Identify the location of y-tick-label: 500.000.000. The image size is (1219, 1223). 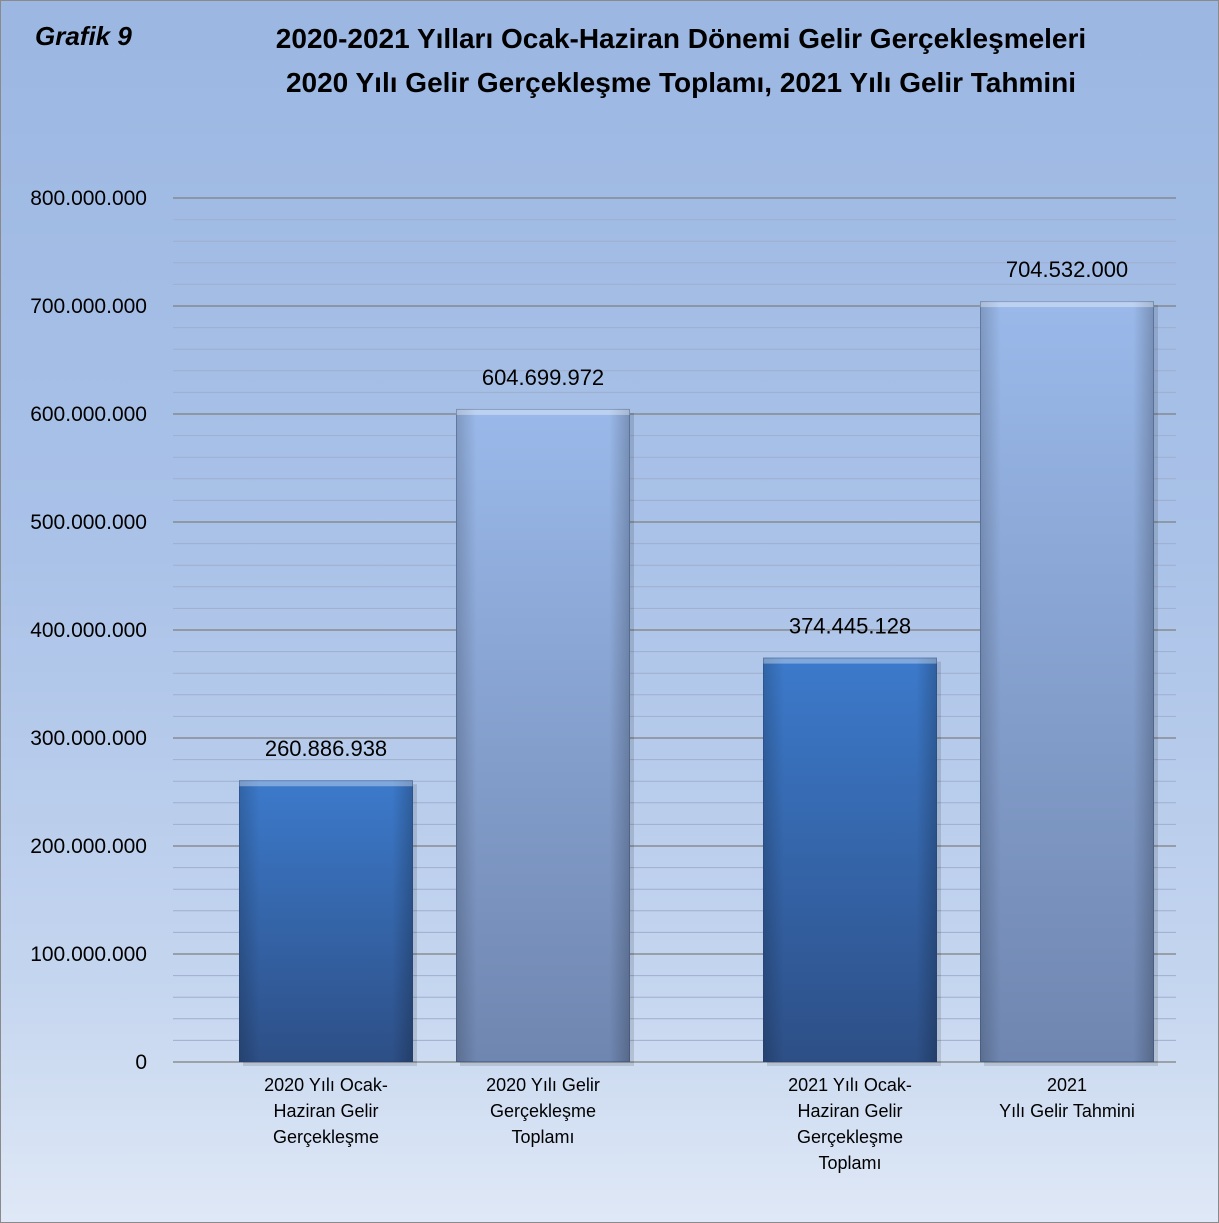
(88, 522).